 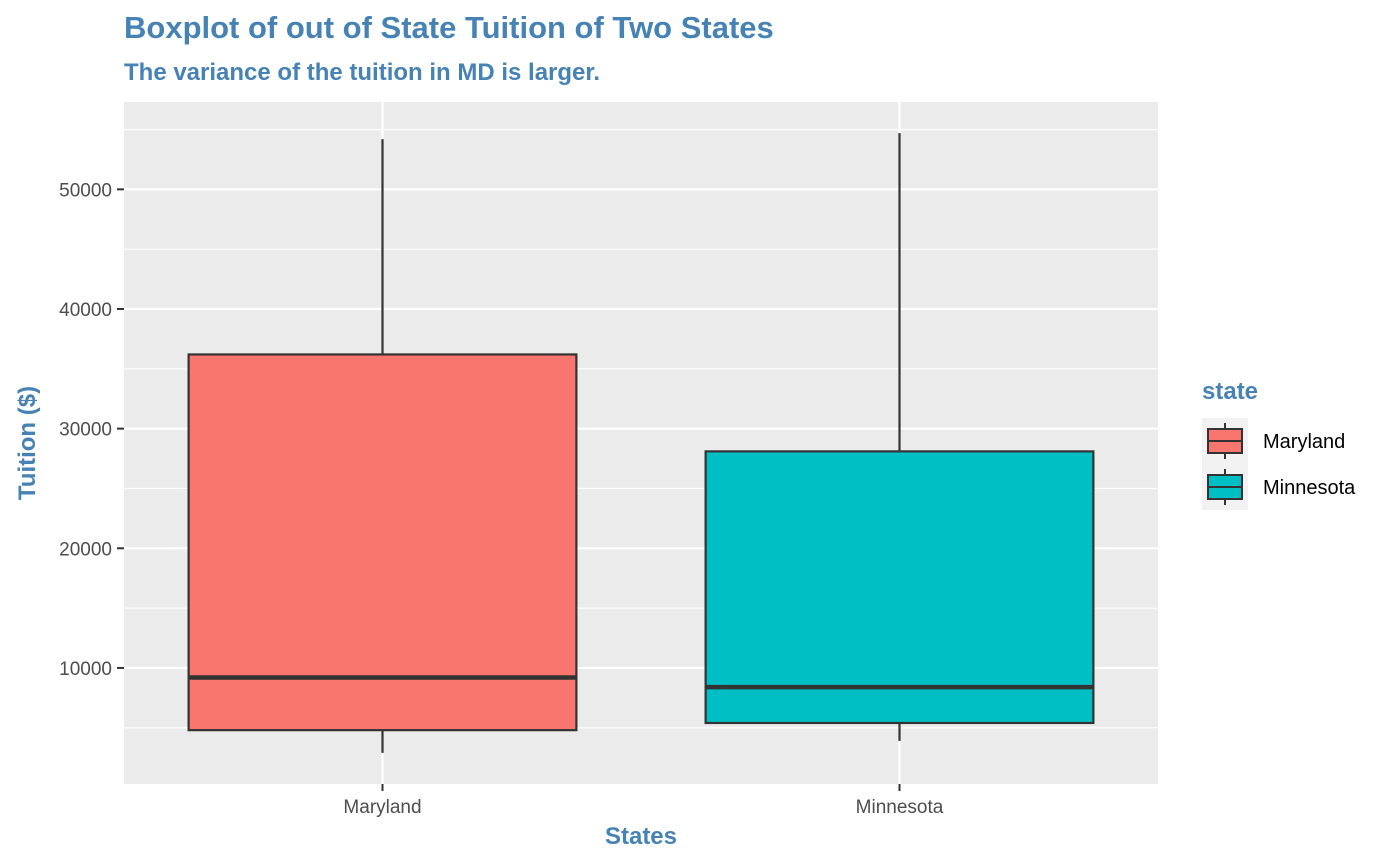 I want to click on y-tick-label: 10000, so click(x=85, y=669).